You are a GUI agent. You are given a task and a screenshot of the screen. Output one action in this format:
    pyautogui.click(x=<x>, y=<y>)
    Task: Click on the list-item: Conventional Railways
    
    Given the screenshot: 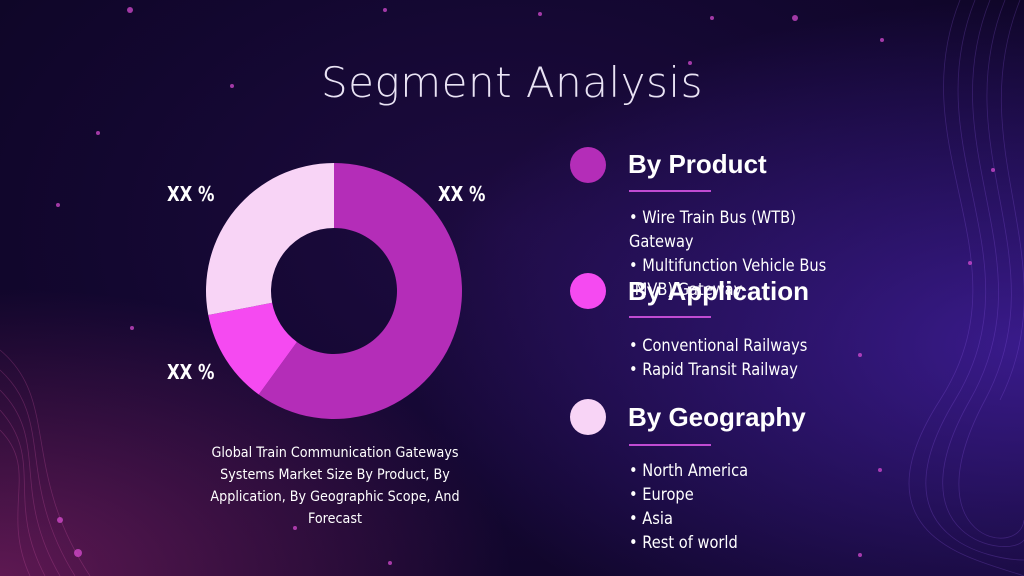 What is the action you would take?
    pyautogui.click(x=728, y=346)
    